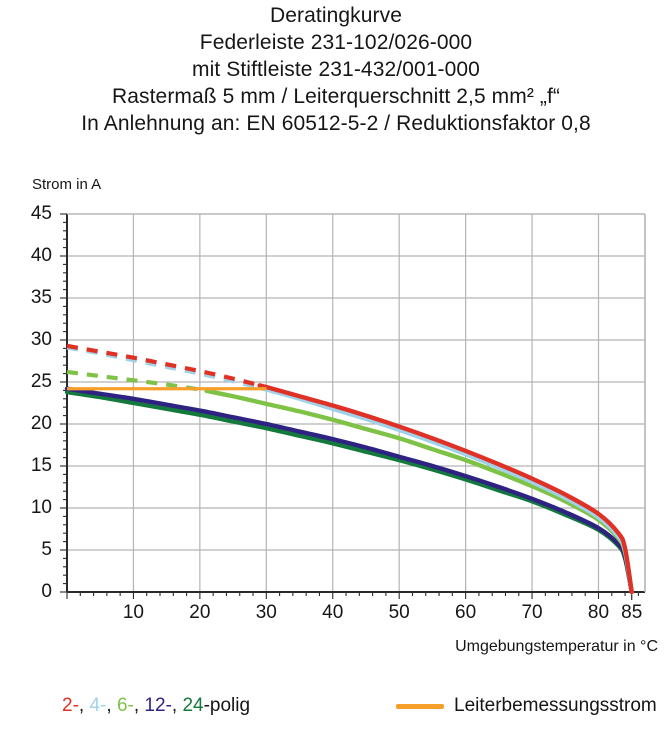  What do you see at coordinates (333, 612) in the screenshot?
I see `x-tick-label: 40` at bounding box center [333, 612].